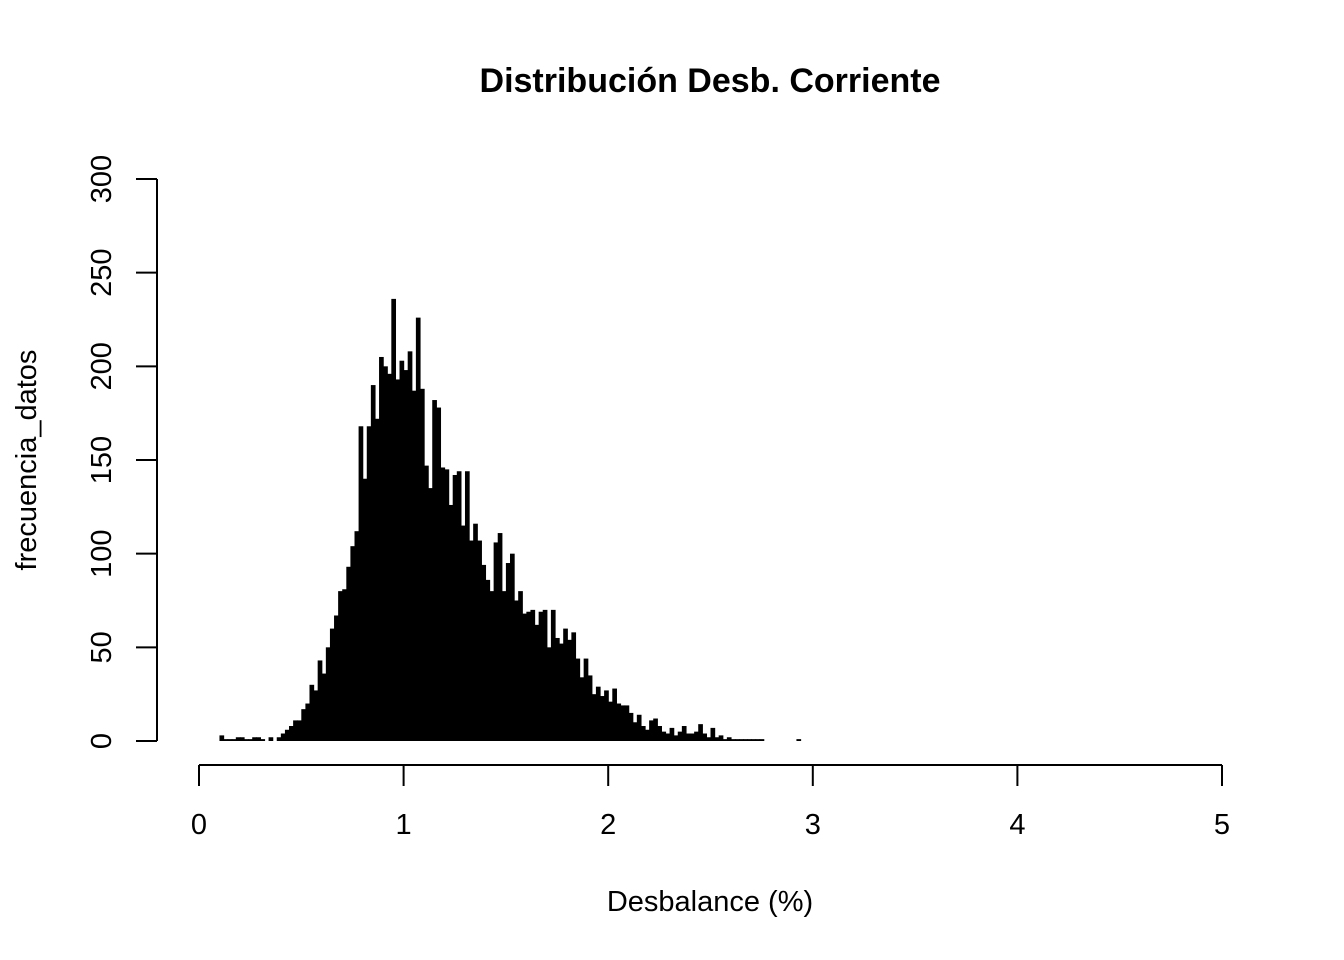 The image size is (1344, 960). Describe the element at coordinates (710, 81) in the screenshot. I see `chart-title: Distribución Desb. Corriente` at that location.